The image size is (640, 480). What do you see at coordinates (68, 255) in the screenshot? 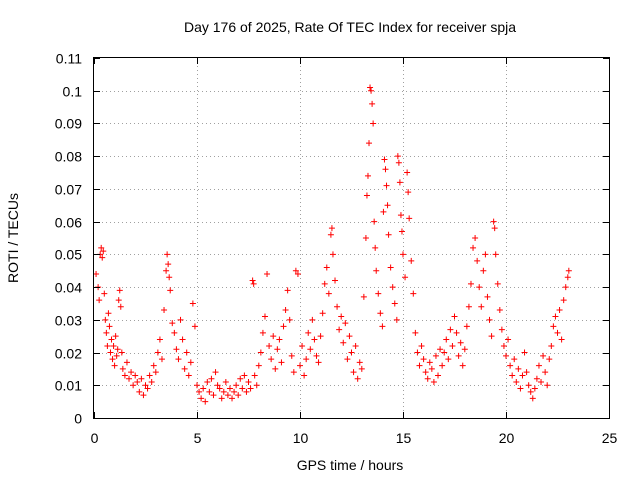
I see `y-tick-label: 0.05` at bounding box center [68, 255].